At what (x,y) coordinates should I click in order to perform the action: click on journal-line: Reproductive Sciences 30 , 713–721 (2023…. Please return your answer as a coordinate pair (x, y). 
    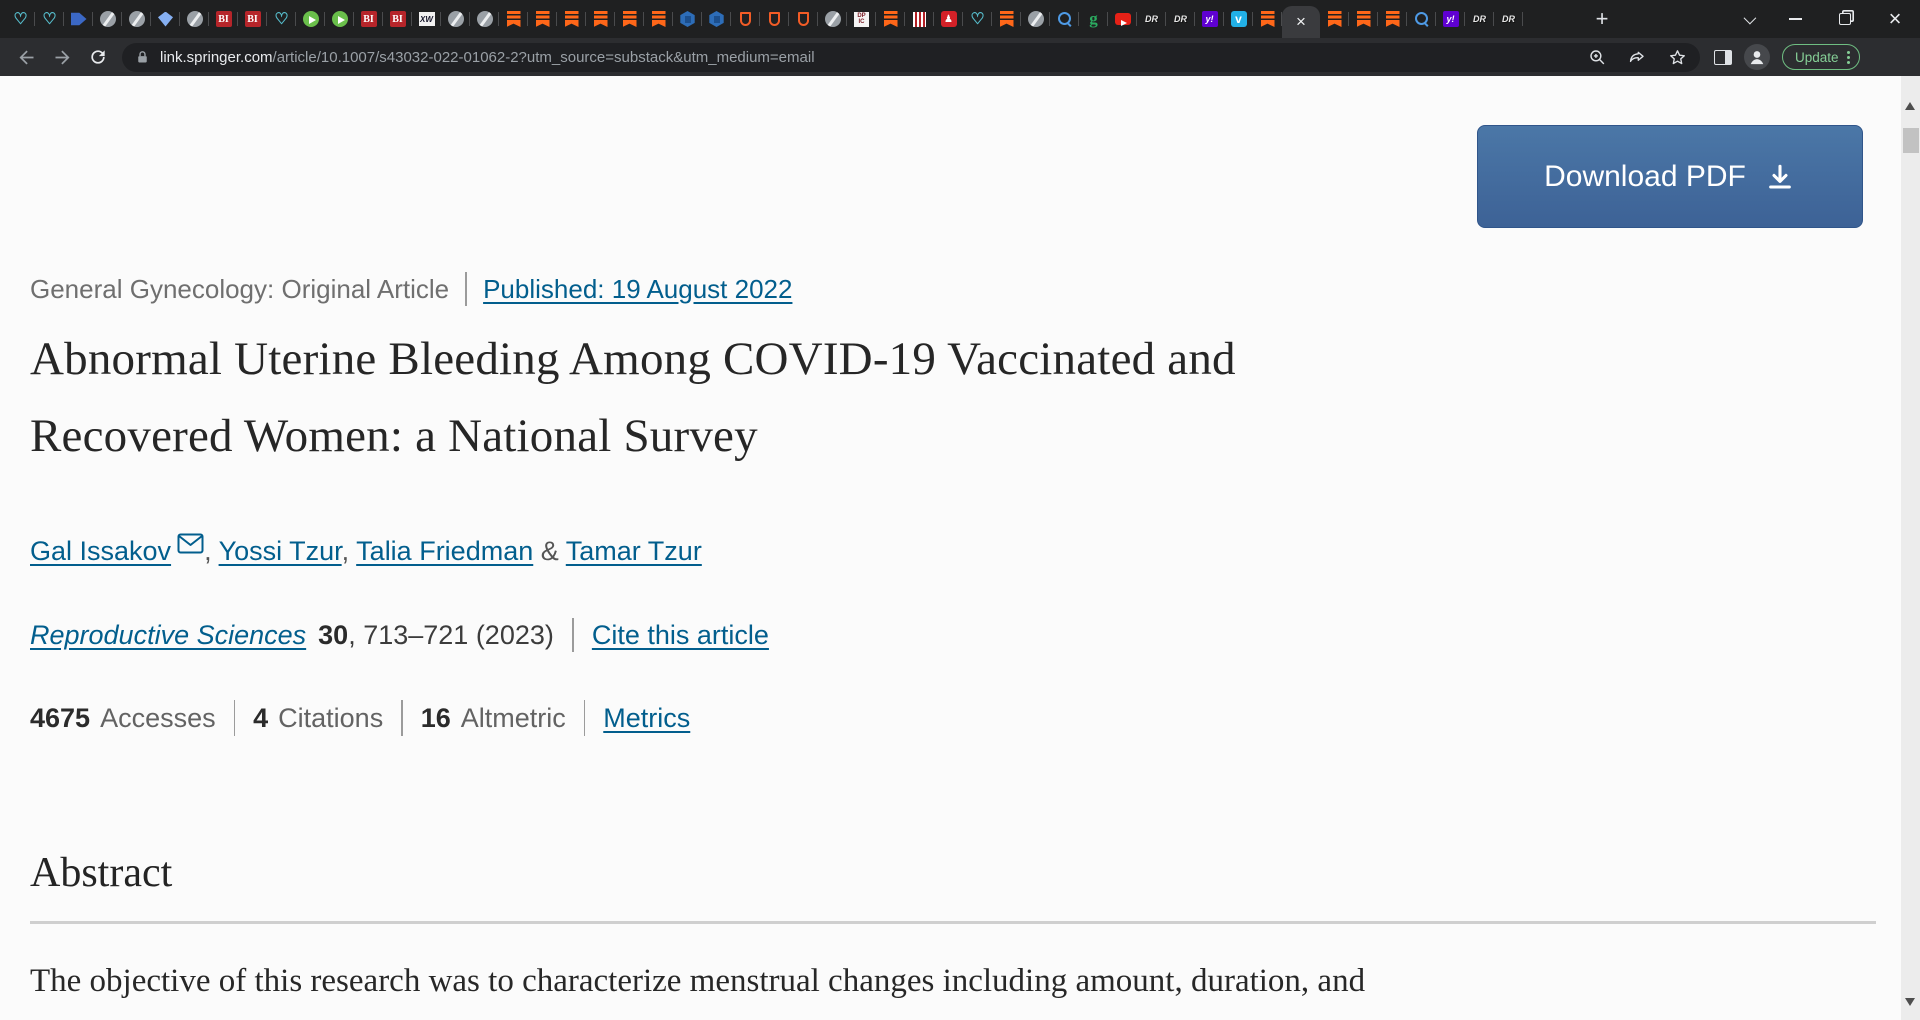
    Looking at the image, I should click on (399, 635).